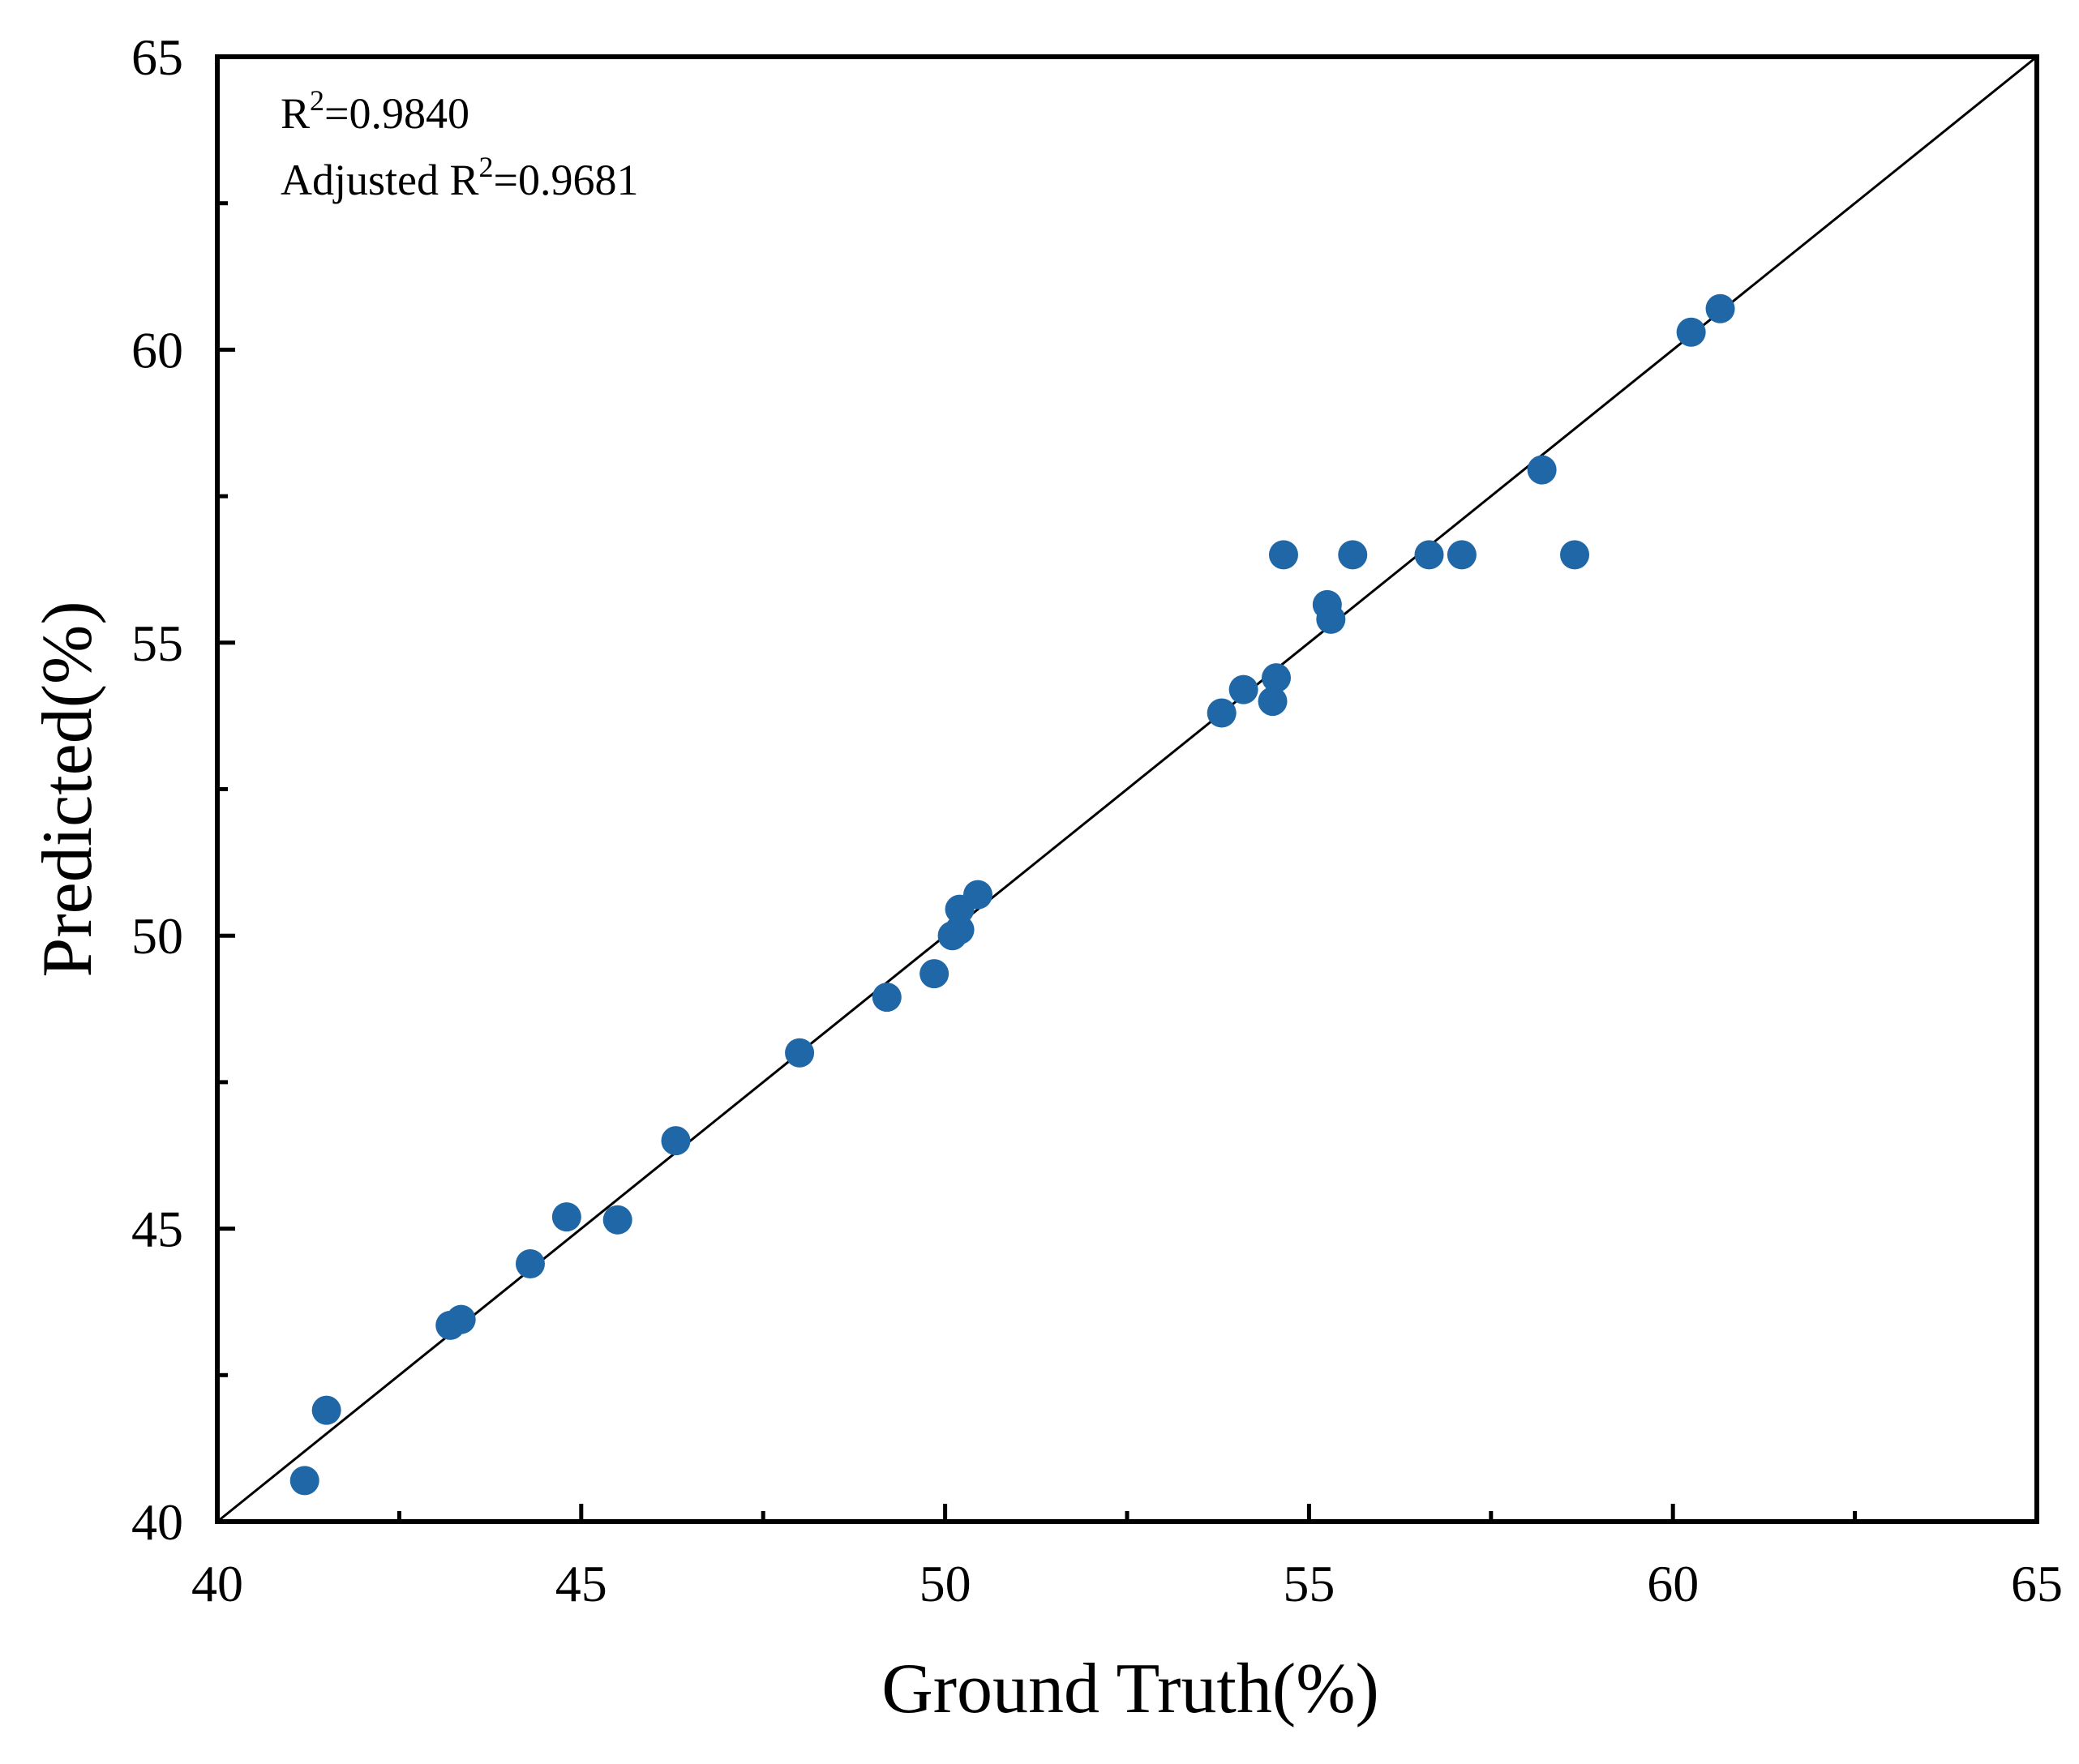  Describe the element at coordinates (460, 144) in the screenshot. I see `annotations: R2=0.9840 Adjusted R2=0.9681` at that location.